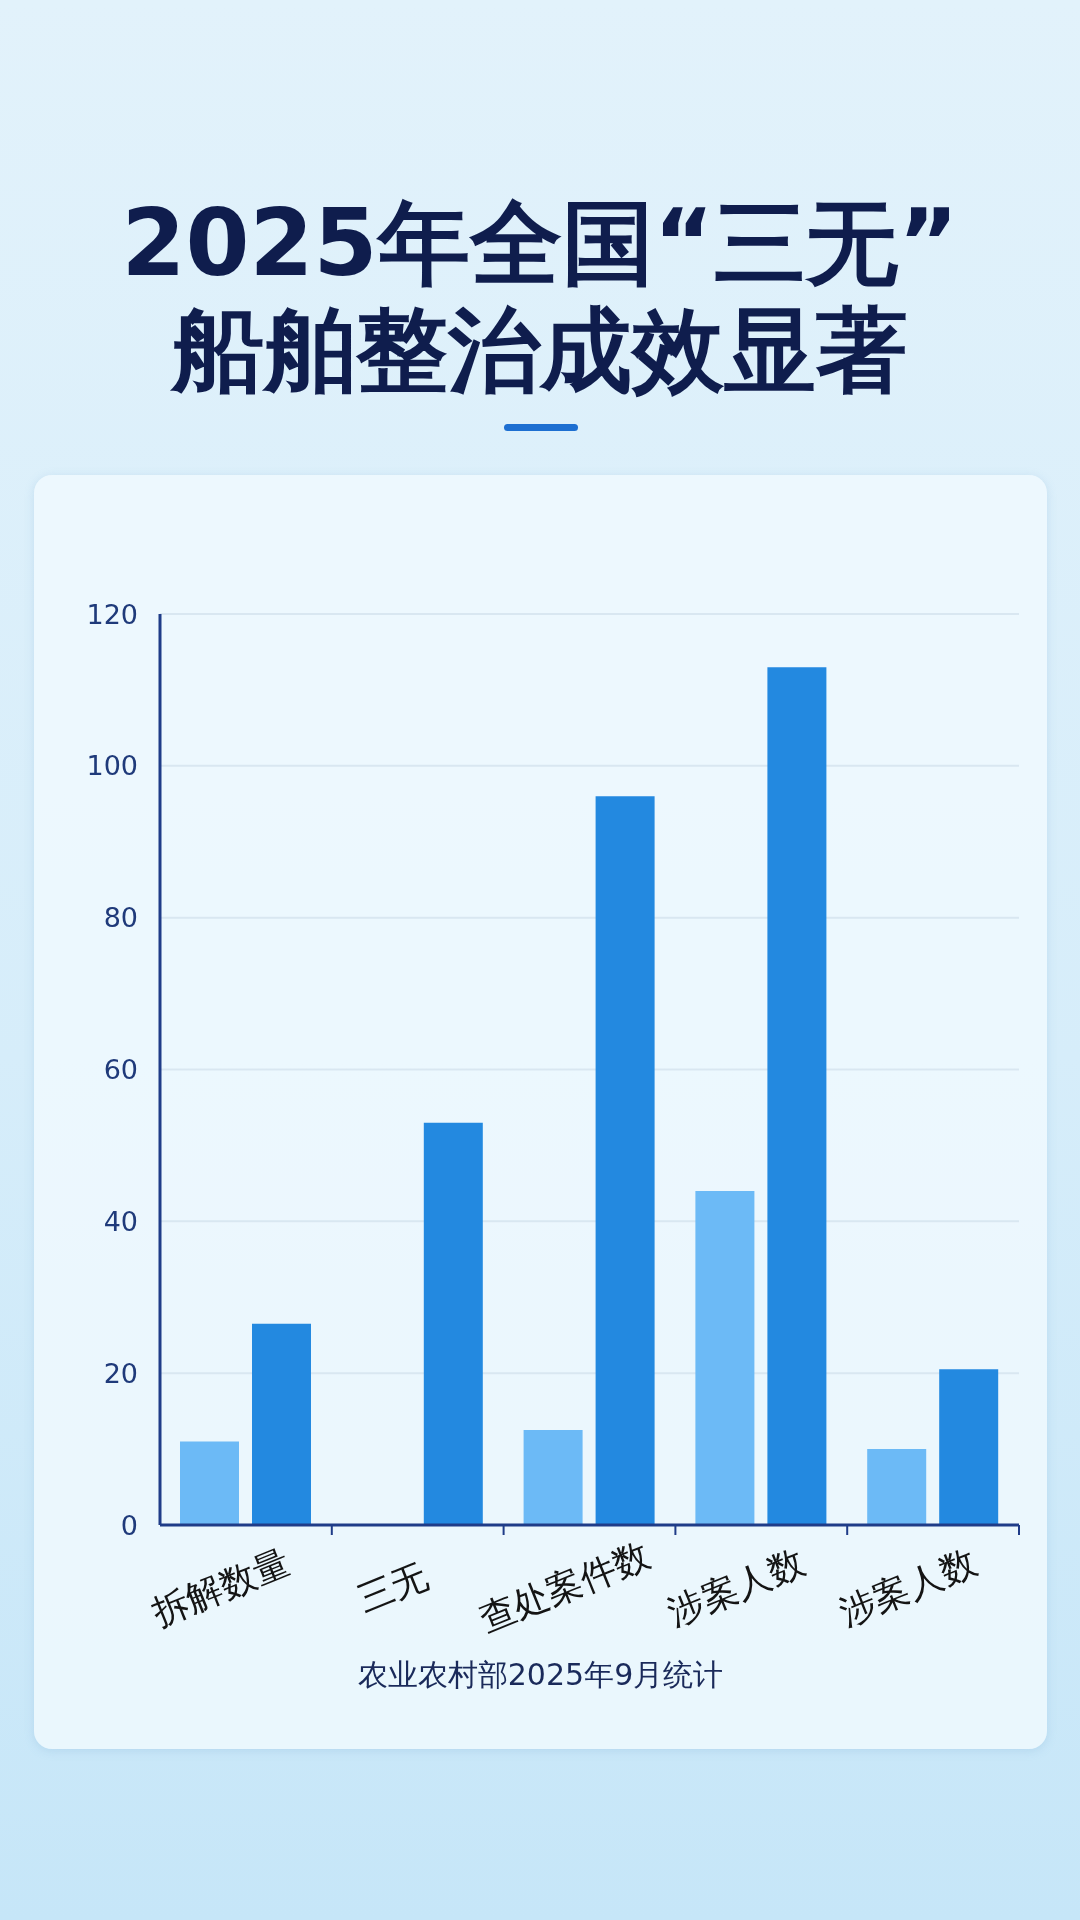  What do you see at coordinates (112, 766) in the screenshot?
I see `y-tick-label: 100` at bounding box center [112, 766].